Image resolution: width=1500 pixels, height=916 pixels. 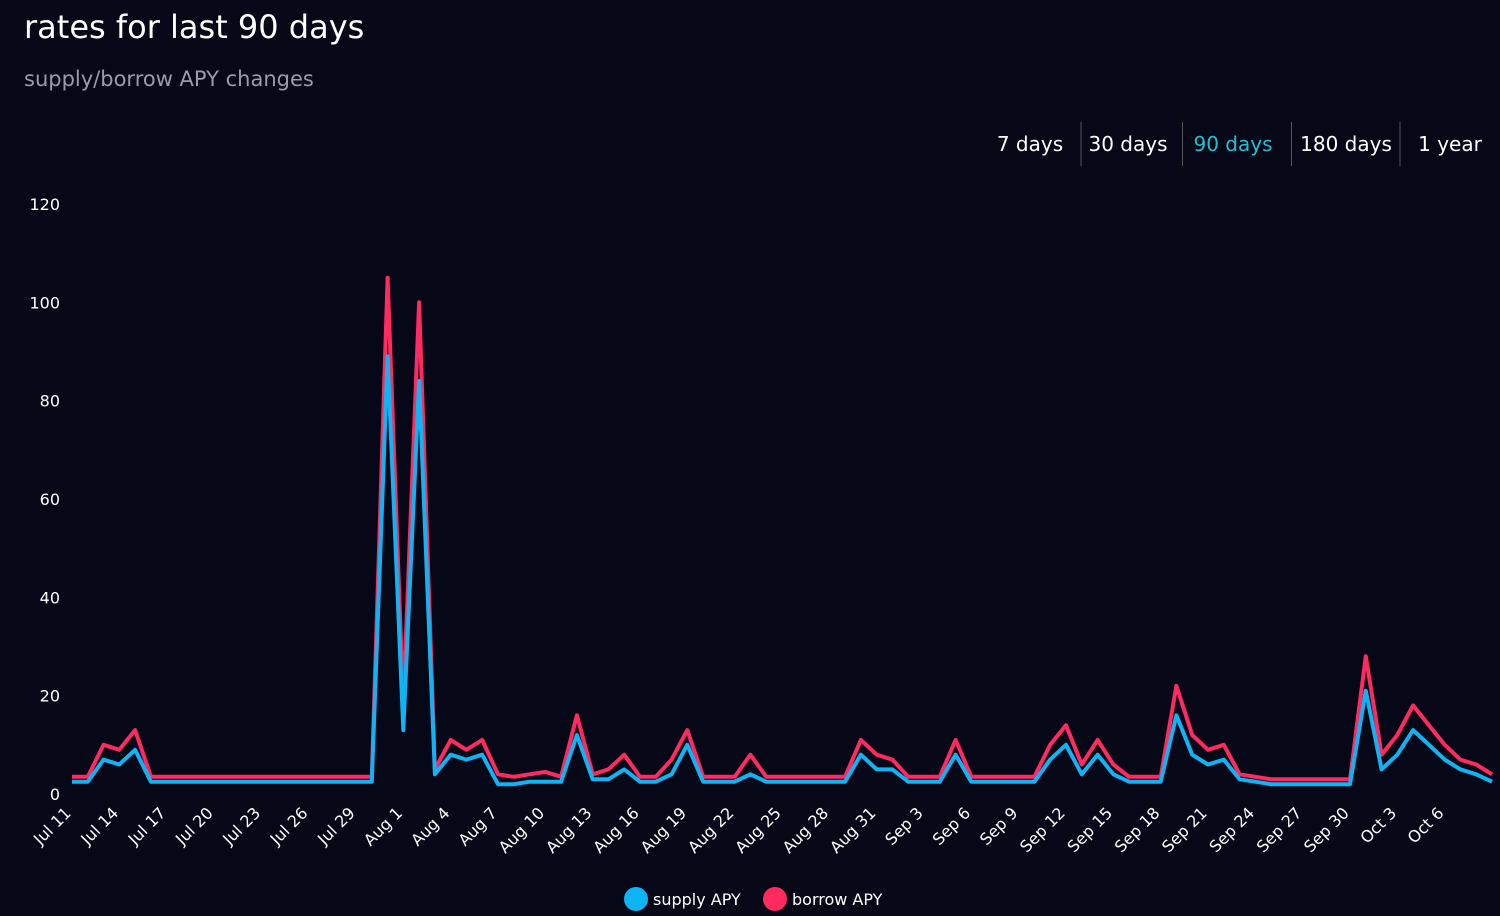 I want to click on legend-label: borrow APY, so click(x=837, y=899).